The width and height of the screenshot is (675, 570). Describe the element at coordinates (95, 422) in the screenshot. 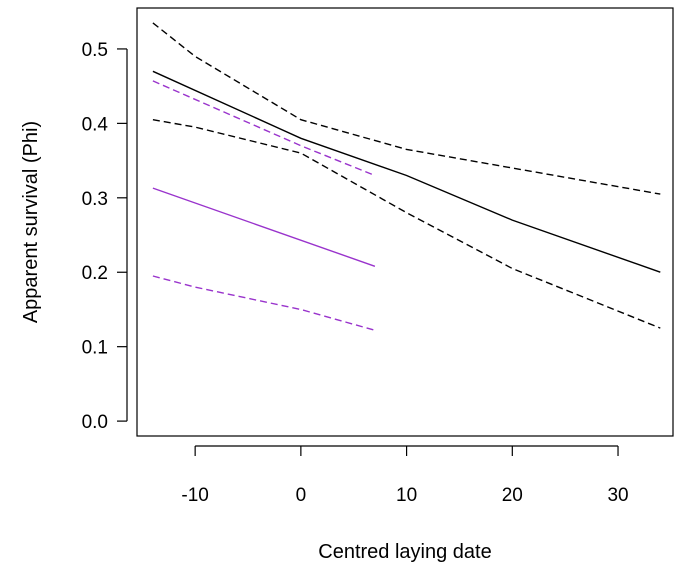

I see `y-tick-label: 0.0` at that location.